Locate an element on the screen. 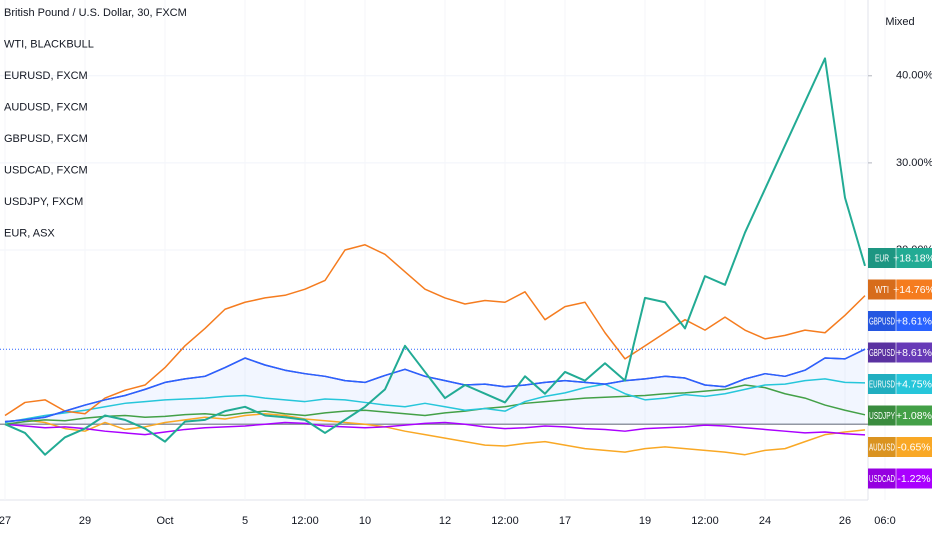  badge-name: USDCAD is located at coordinates (882, 479).